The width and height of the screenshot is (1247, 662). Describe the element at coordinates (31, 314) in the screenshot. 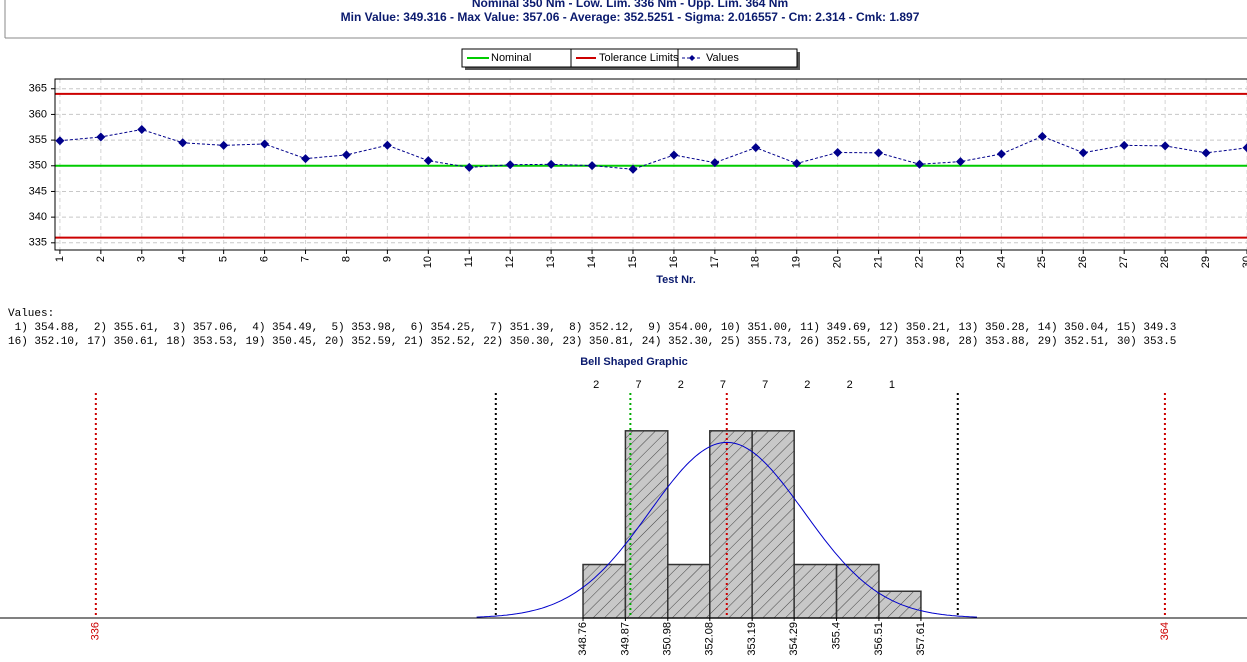

I see `values-heading: Values:` at that location.